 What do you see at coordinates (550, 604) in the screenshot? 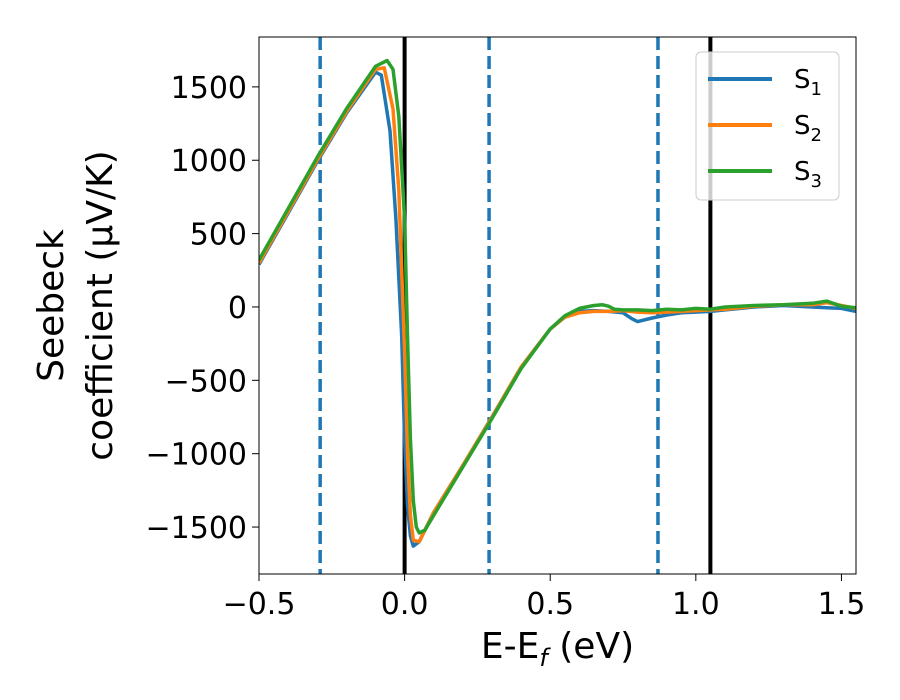
I see `x-tick-label: 0.5` at bounding box center [550, 604].